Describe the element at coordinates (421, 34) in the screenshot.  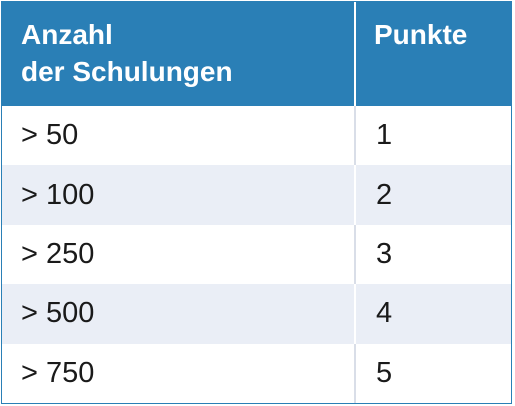
I see `header-label-points: Punkte` at that location.